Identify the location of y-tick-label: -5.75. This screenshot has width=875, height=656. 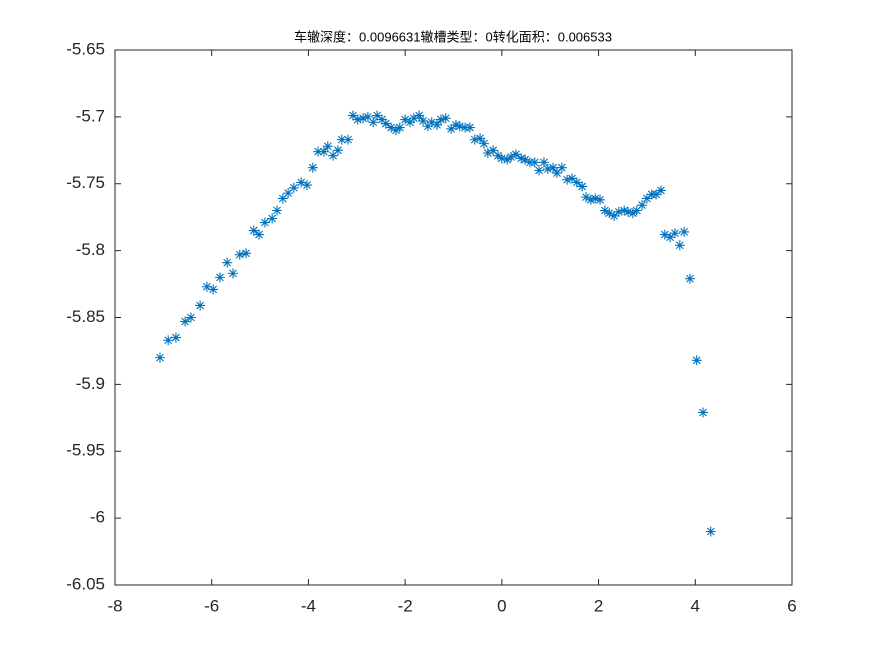
(85, 182).